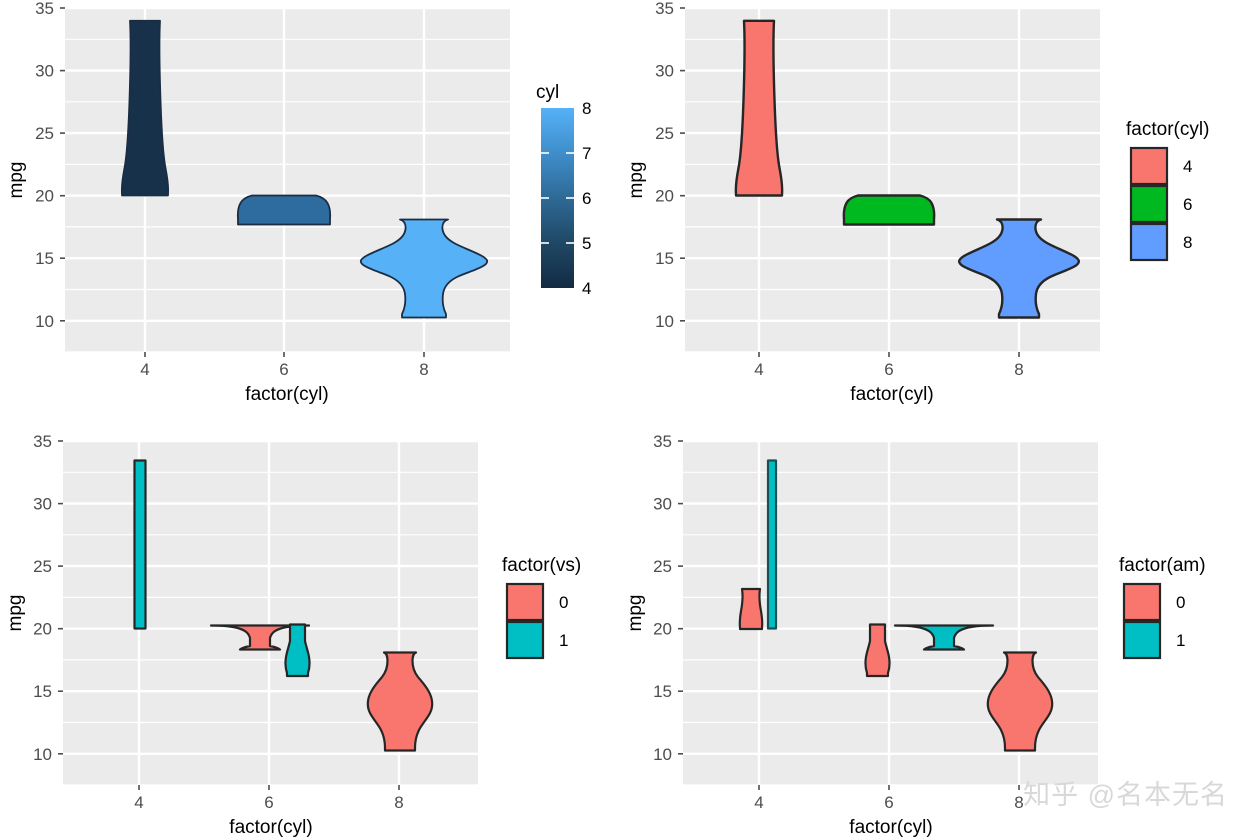  Describe the element at coordinates (140, 544) in the screenshot. I see `violin-group-cyl4-vs1` at that location.